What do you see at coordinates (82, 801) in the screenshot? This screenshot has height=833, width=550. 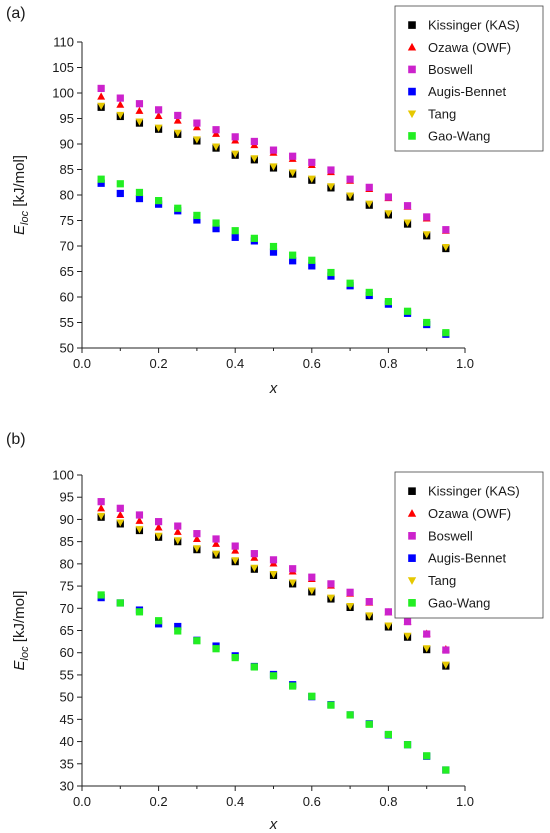 I see `panel-b-x-tick-label: 0.0` at bounding box center [82, 801].